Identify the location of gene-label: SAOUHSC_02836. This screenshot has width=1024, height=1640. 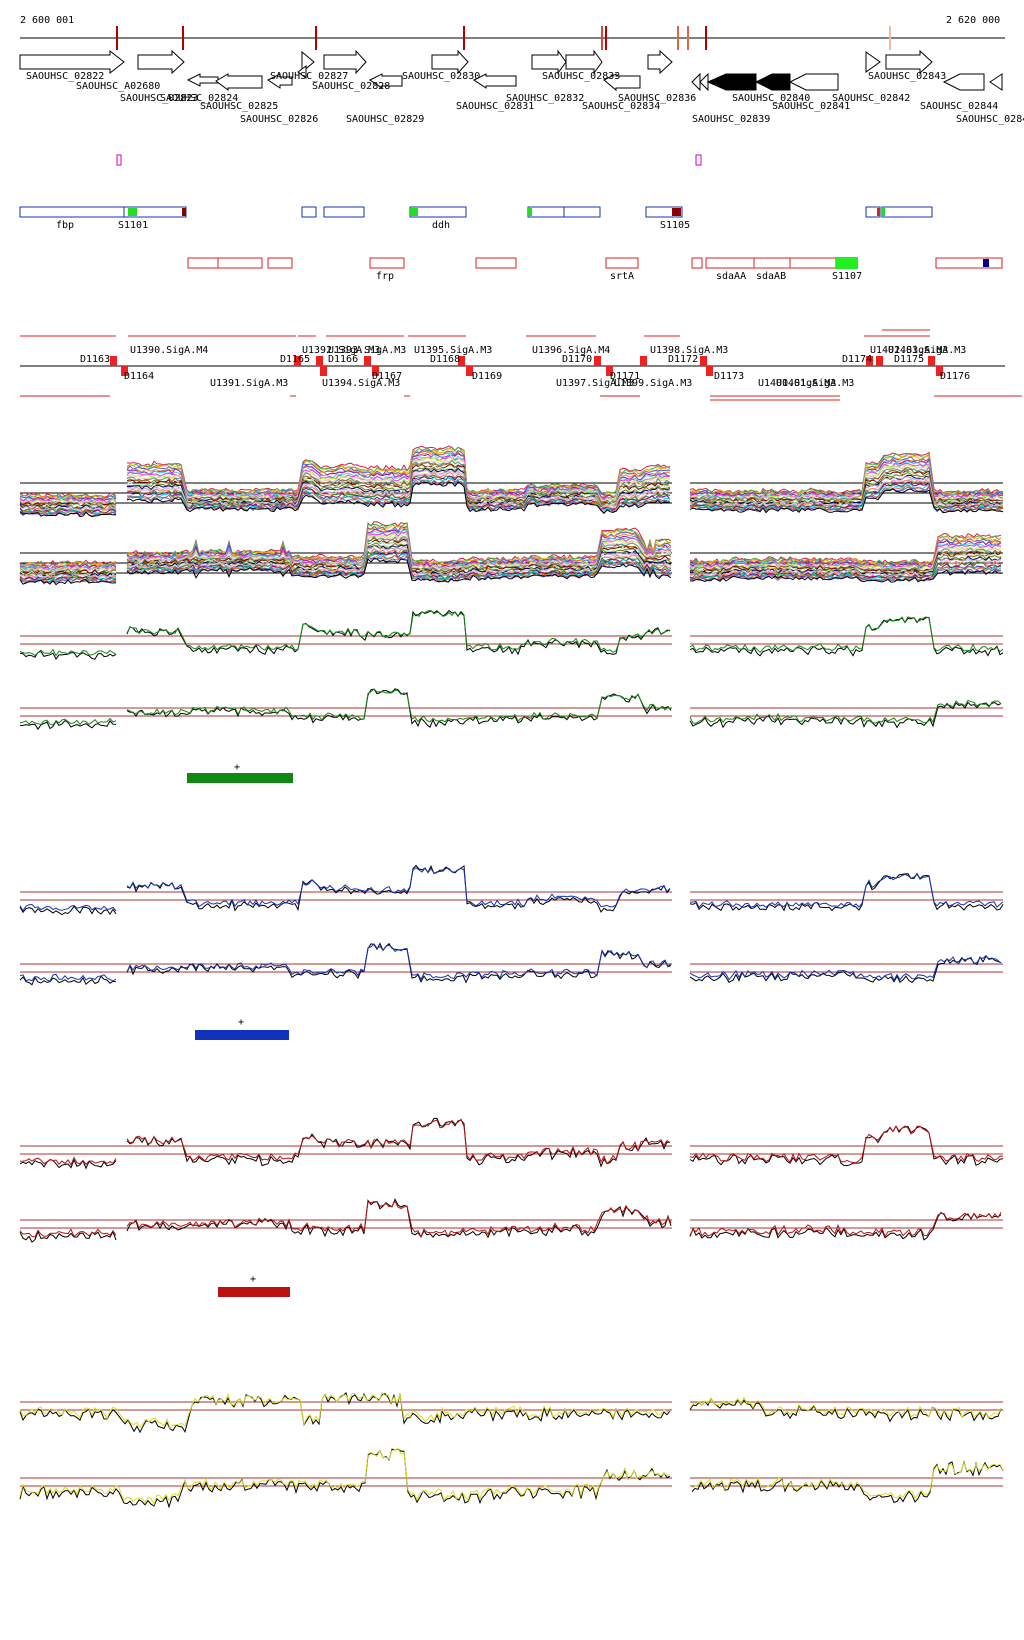
(657, 98).